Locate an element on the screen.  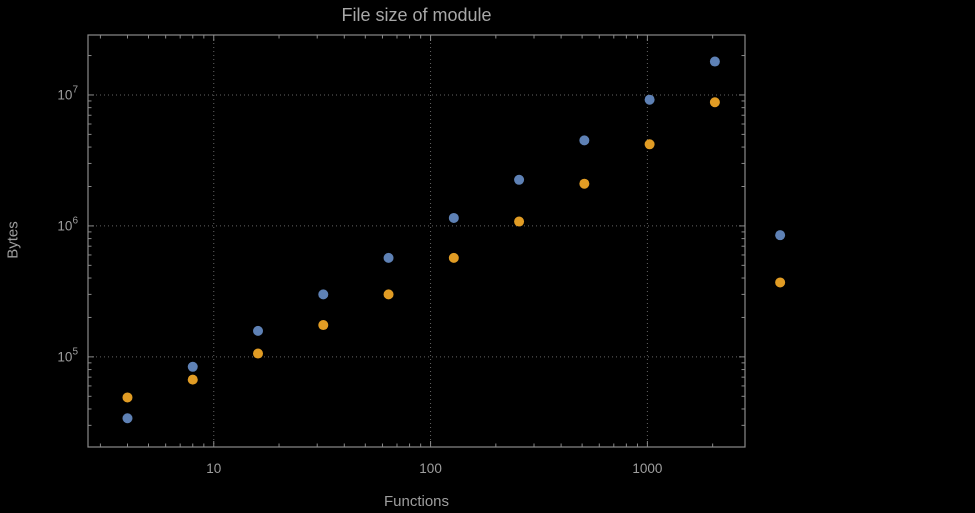
chart-title: File size of module is located at coordinates (416, 15).